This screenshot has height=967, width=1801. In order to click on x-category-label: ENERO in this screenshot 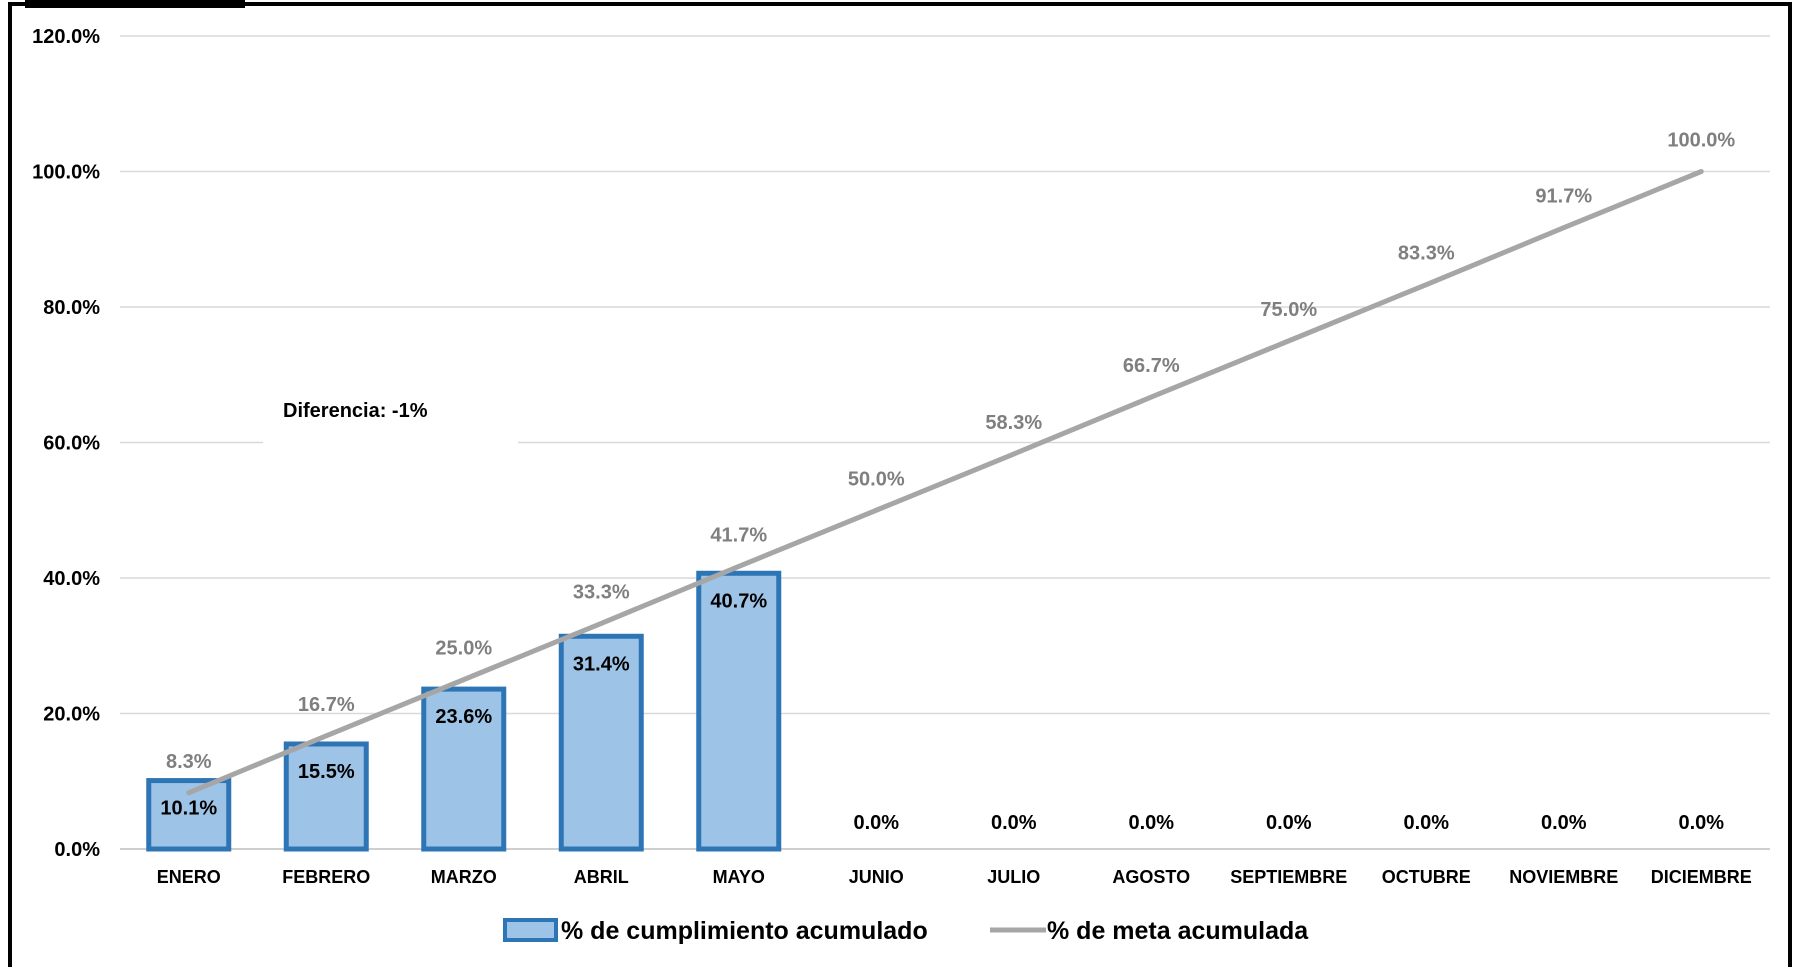, I will do `click(189, 877)`.